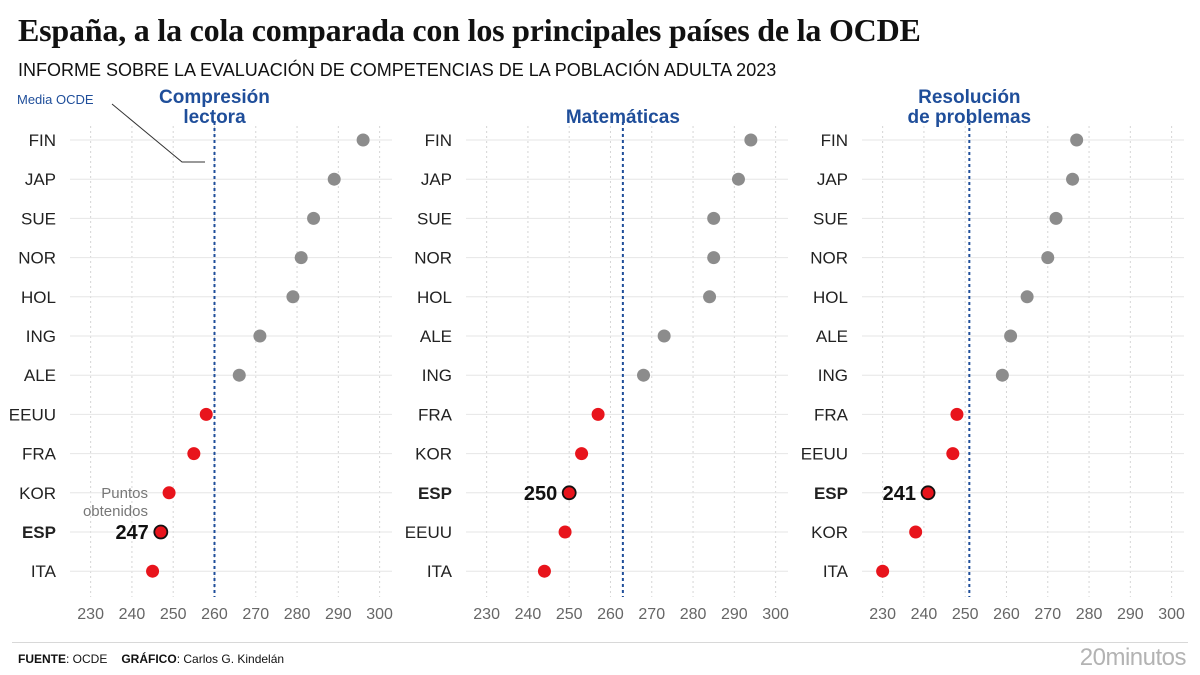 This screenshot has height=675, width=1200. What do you see at coordinates (830, 218) in the screenshot?
I see `y-category-label: SUE` at bounding box center [830, 218].